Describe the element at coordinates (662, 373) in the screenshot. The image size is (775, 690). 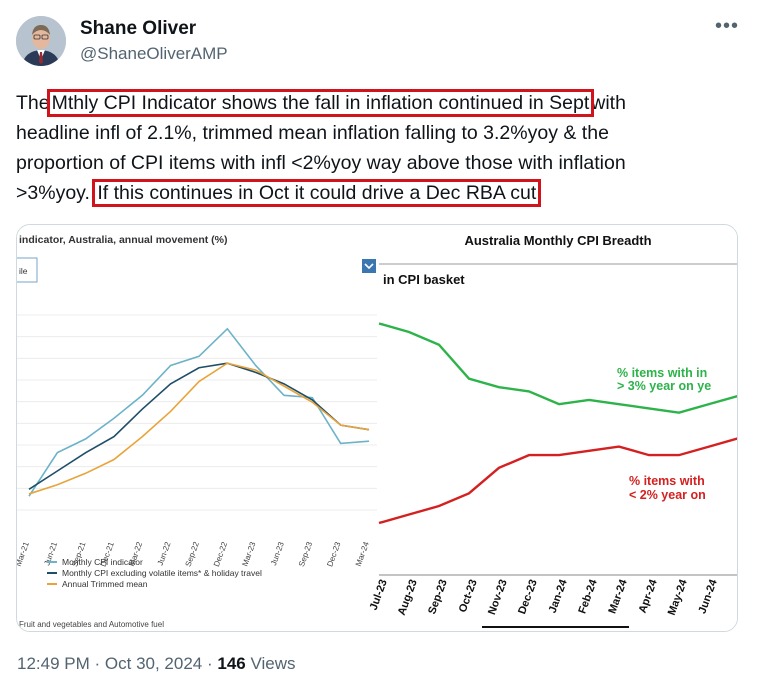
I see `green-series-label-1: % items with in` at that location.